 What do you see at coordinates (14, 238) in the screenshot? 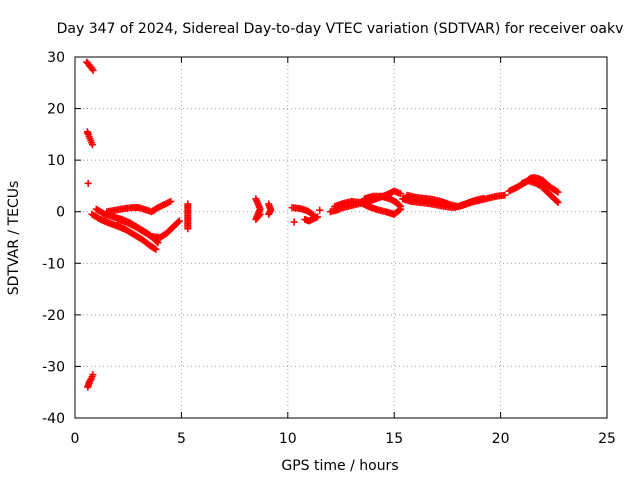
I see `y-axis-label: SDTVAR / TECUs` at bounding box center [14, 238].